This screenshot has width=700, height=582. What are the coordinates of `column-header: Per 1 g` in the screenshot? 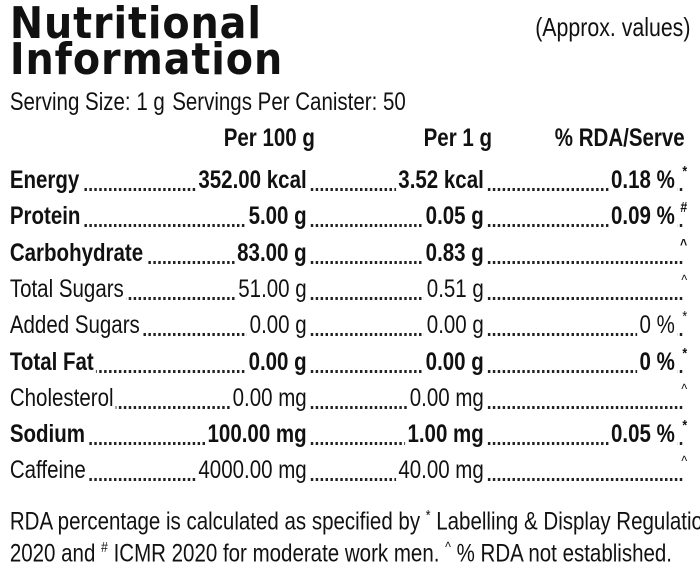 It's located at (457, 138).